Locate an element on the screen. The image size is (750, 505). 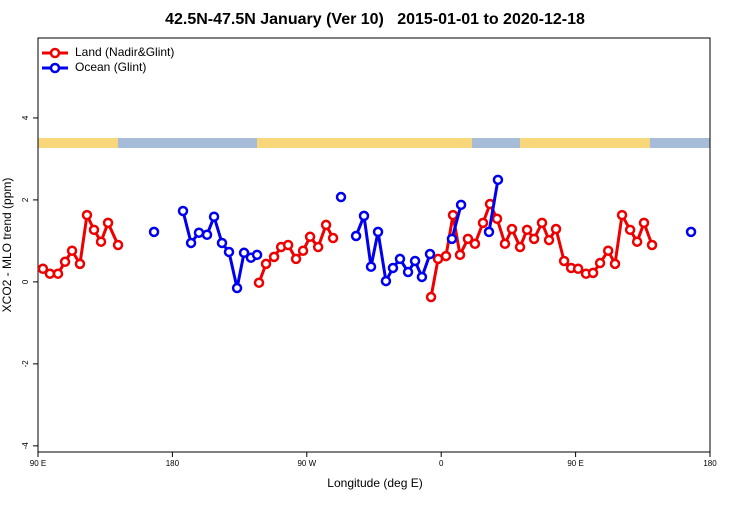
y-axis-label: XCO2 - MLO trend (ppm) is located at coordinates (7, 245).